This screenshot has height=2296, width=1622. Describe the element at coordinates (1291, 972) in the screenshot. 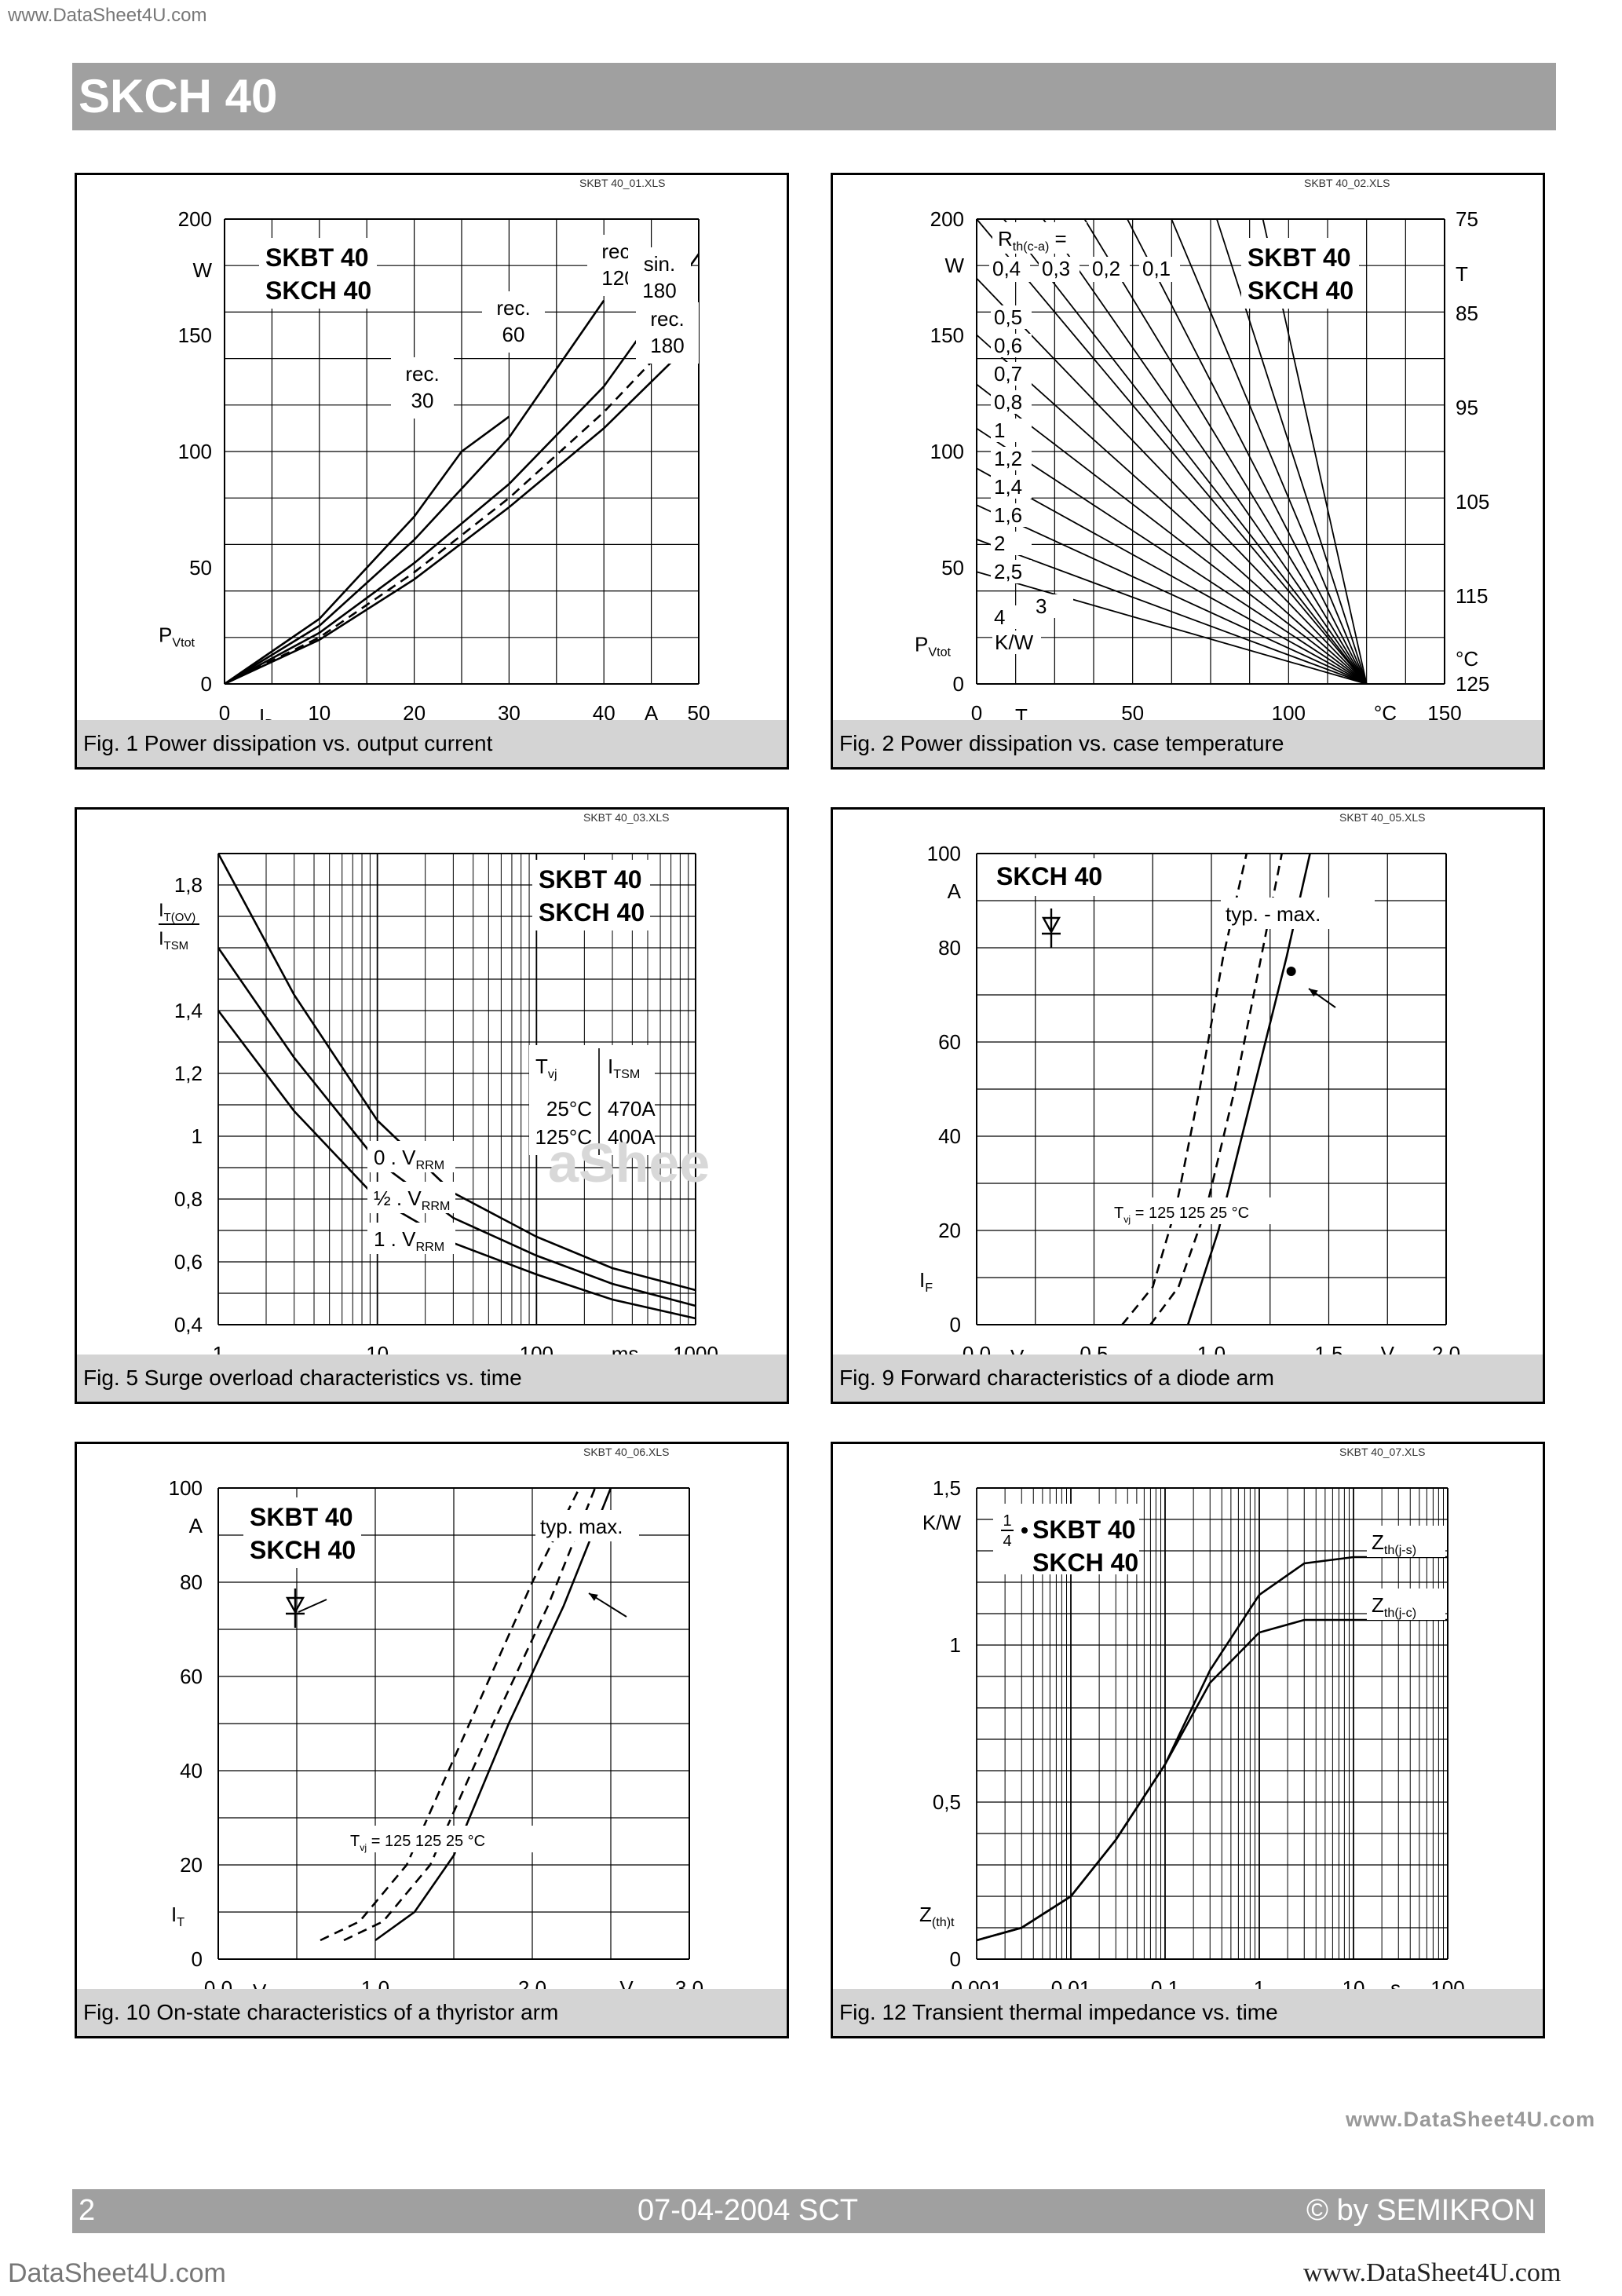

I see `fig9-marker-dot` at that location.